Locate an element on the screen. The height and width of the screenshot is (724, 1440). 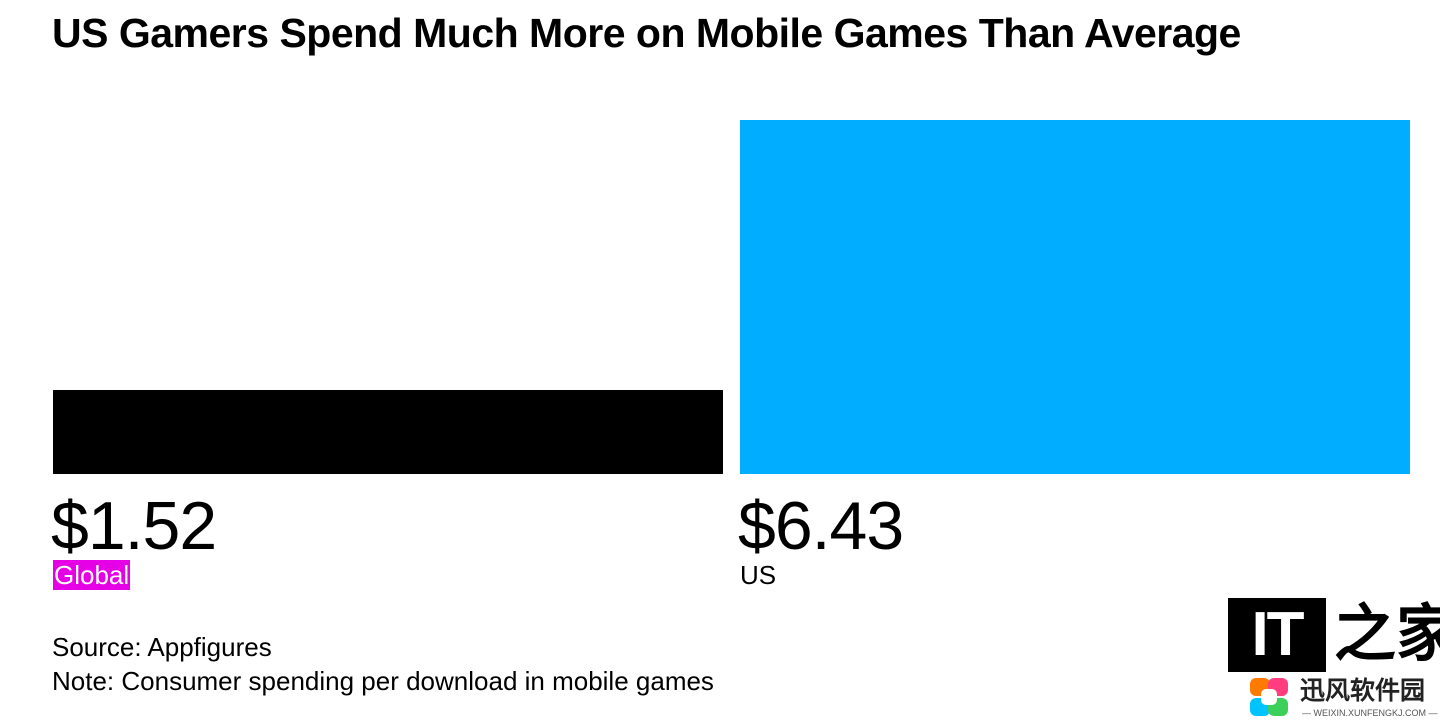
source-note: Source: Appfigures is located at coordinates (162, 647).